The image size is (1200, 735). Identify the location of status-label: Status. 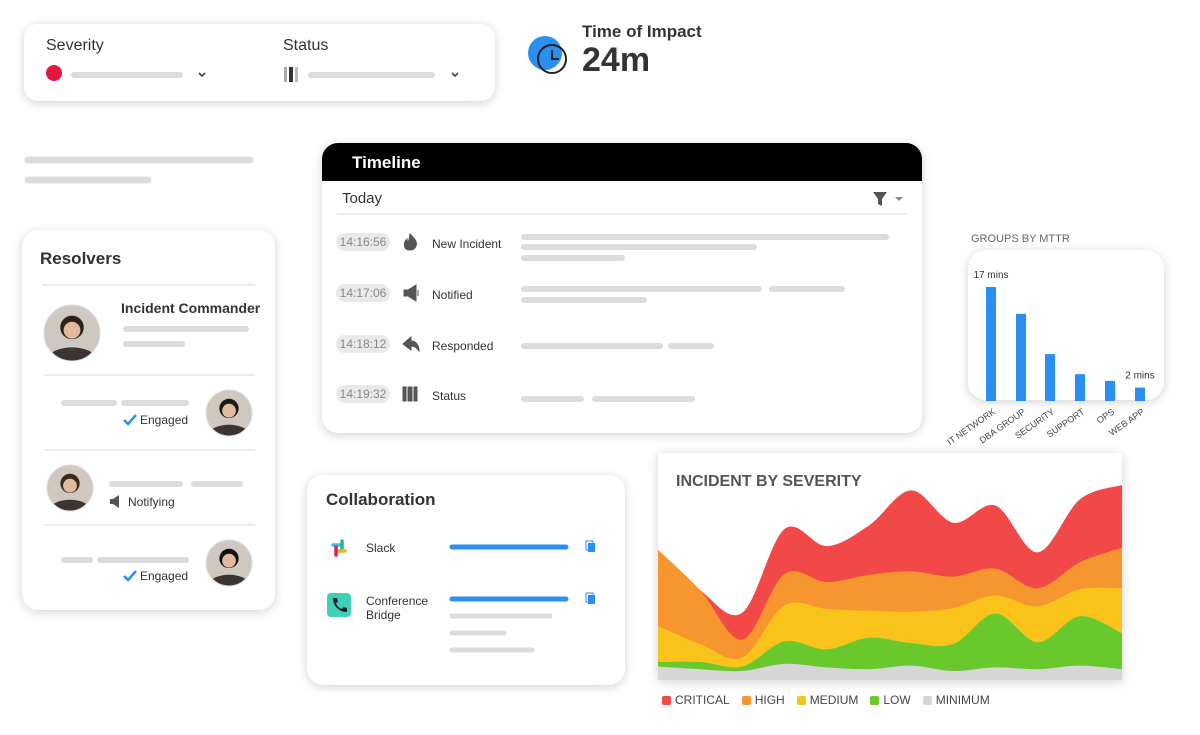
(306, 45).